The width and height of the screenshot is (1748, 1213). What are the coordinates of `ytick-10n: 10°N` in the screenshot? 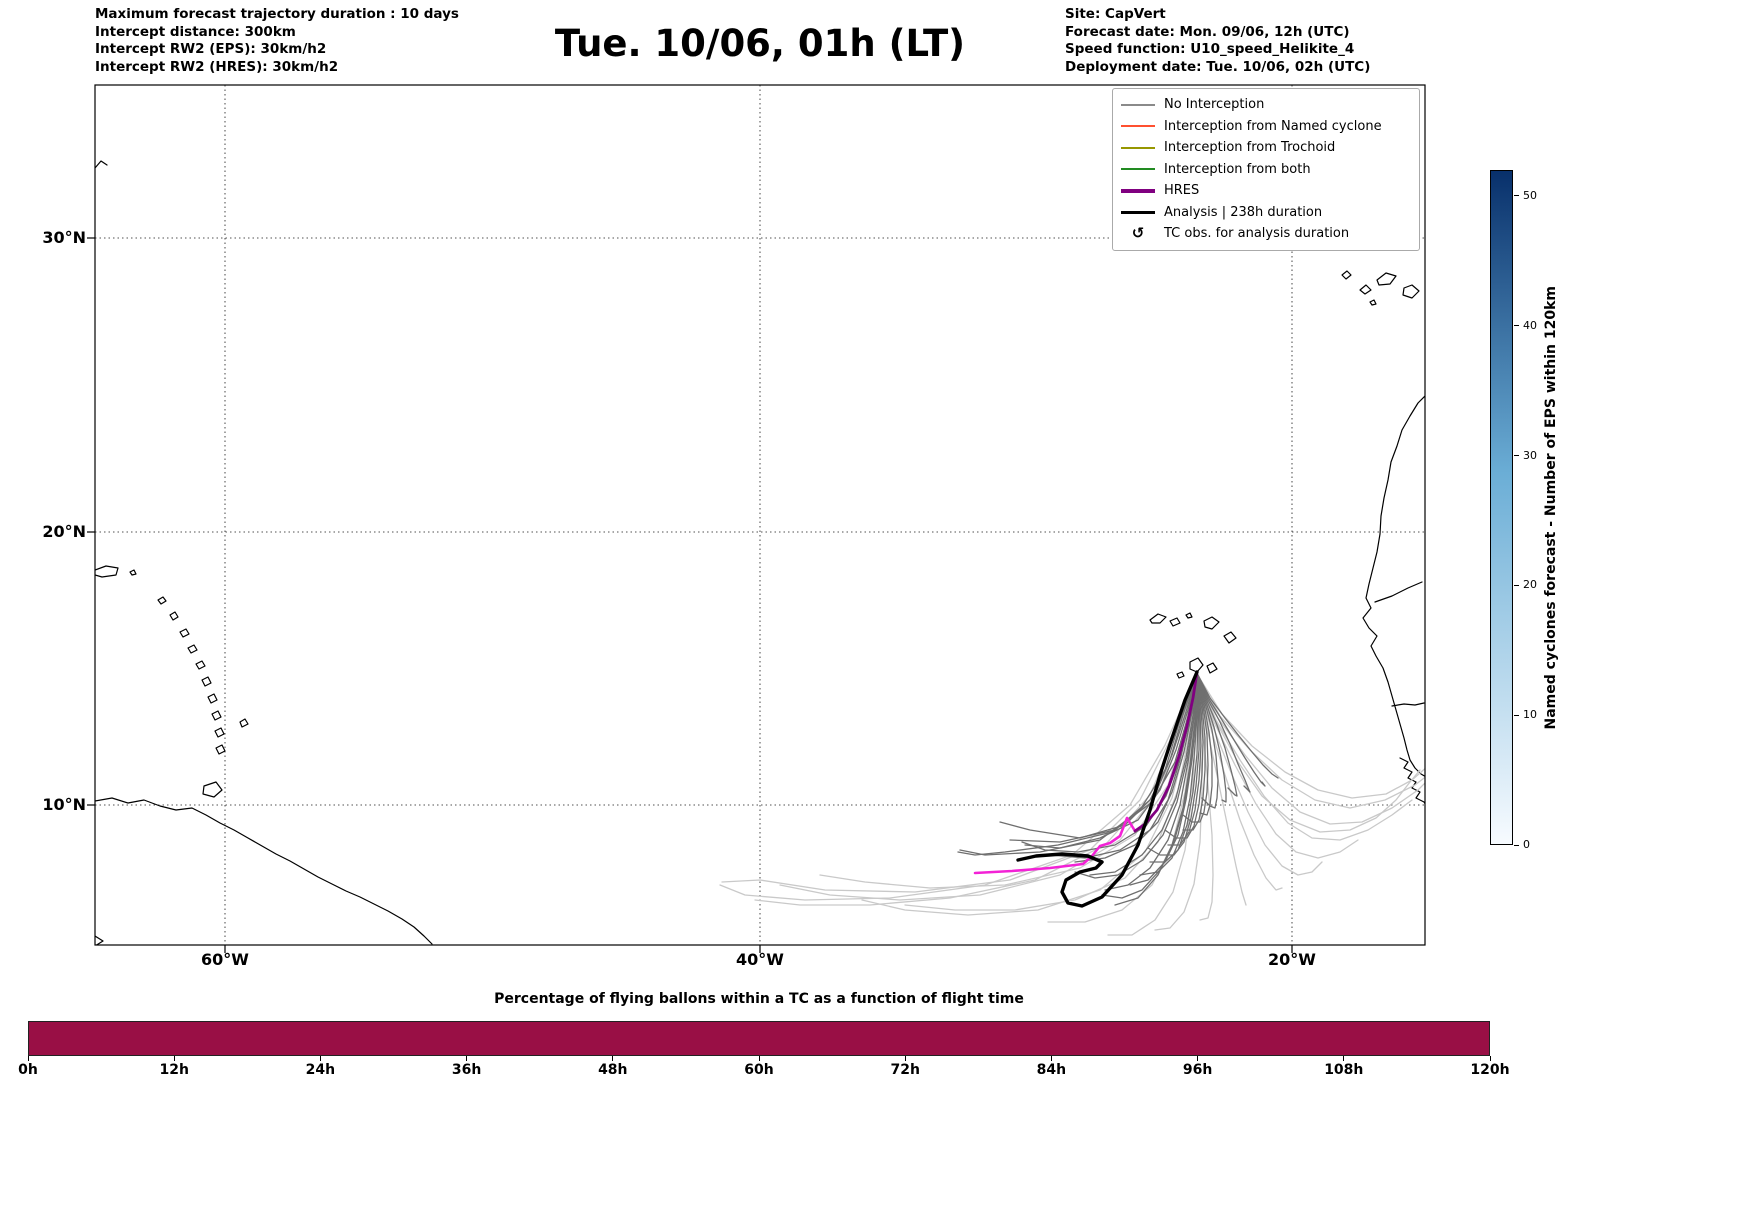 It's located at (64, 804).